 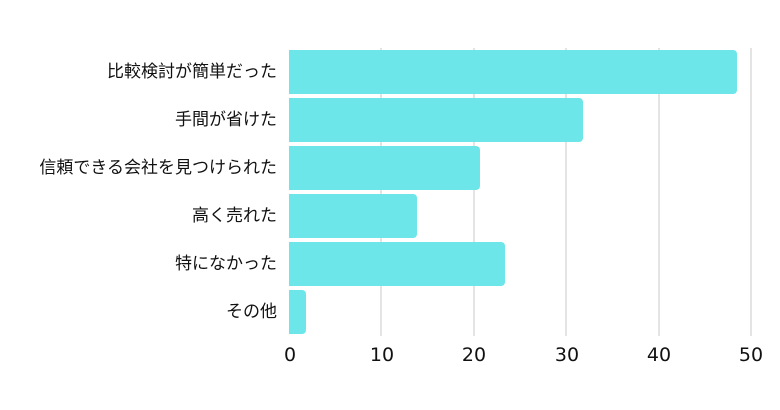 I want to click on x-tick-label: 50, so click(x=751, y=355).